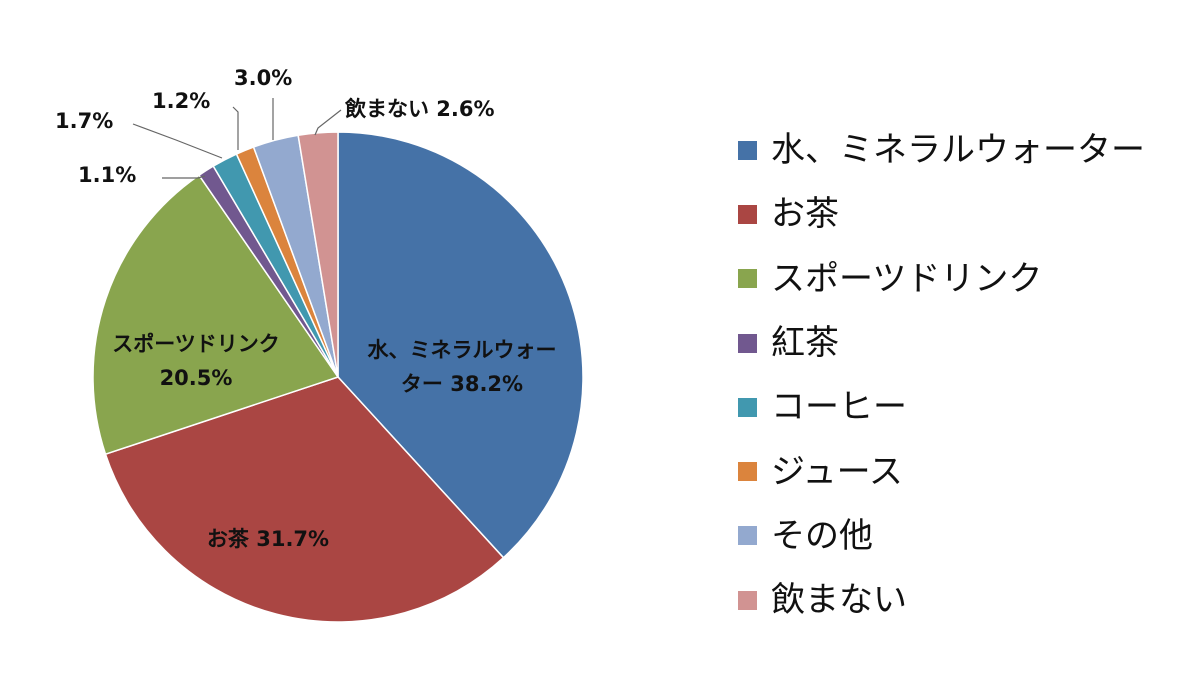 This screenshot has height=686, width=1200. What do you see at coordinates (462, 350) in the screenshot?
I see `data-label-line: 水、ミネラルウォー` at bounding box center [462, 350].